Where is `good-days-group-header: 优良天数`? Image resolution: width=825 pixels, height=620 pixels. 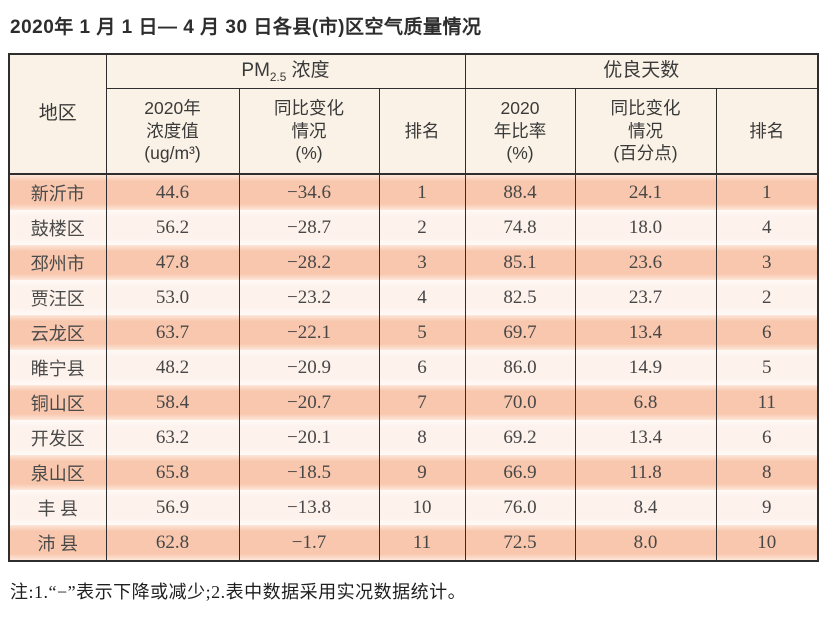
good-days-group-header: 优良天数 is located at coordinates (641, 71).